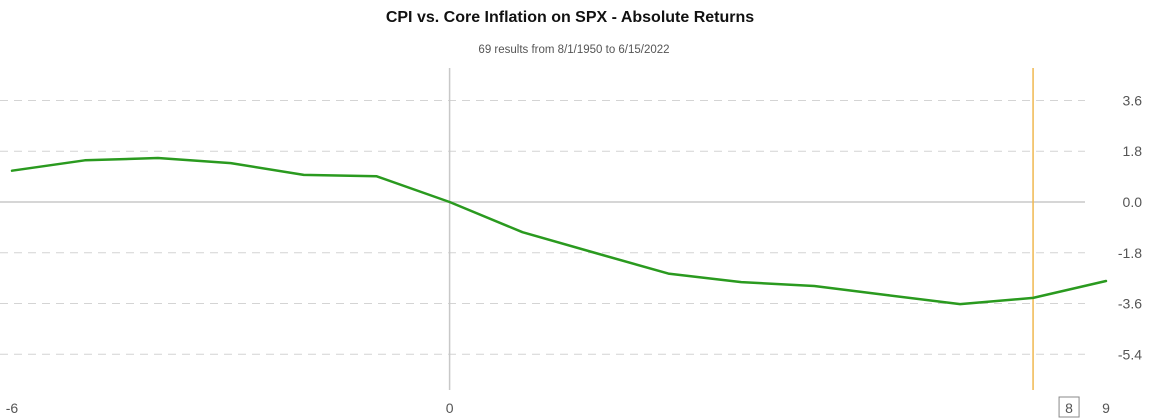 The height and width of the screenshot is (418, 1152). Describe the element at coordinates (1130, 227) in the screenshot. I see `y-tick-labels: 3.6 1.8 0.0 -1.8 -3.6 -5.4` at that location.